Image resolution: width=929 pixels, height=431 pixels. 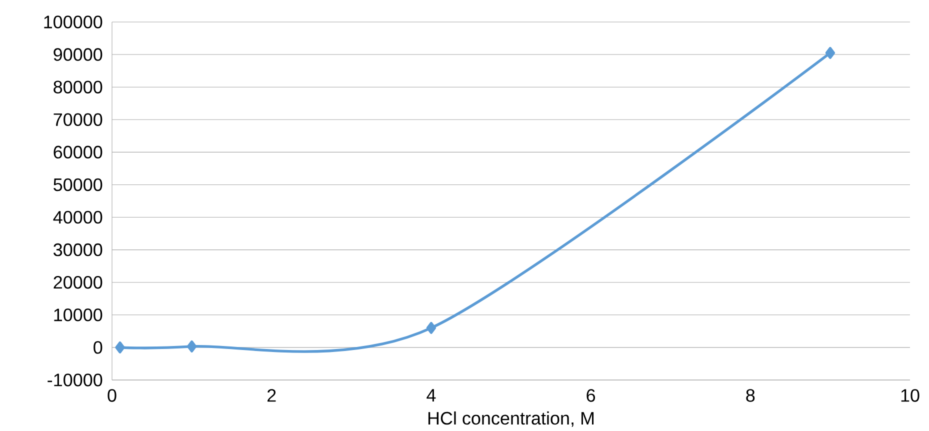 I want to click on y-tick-label: -10000, so click(x=75, y=380).